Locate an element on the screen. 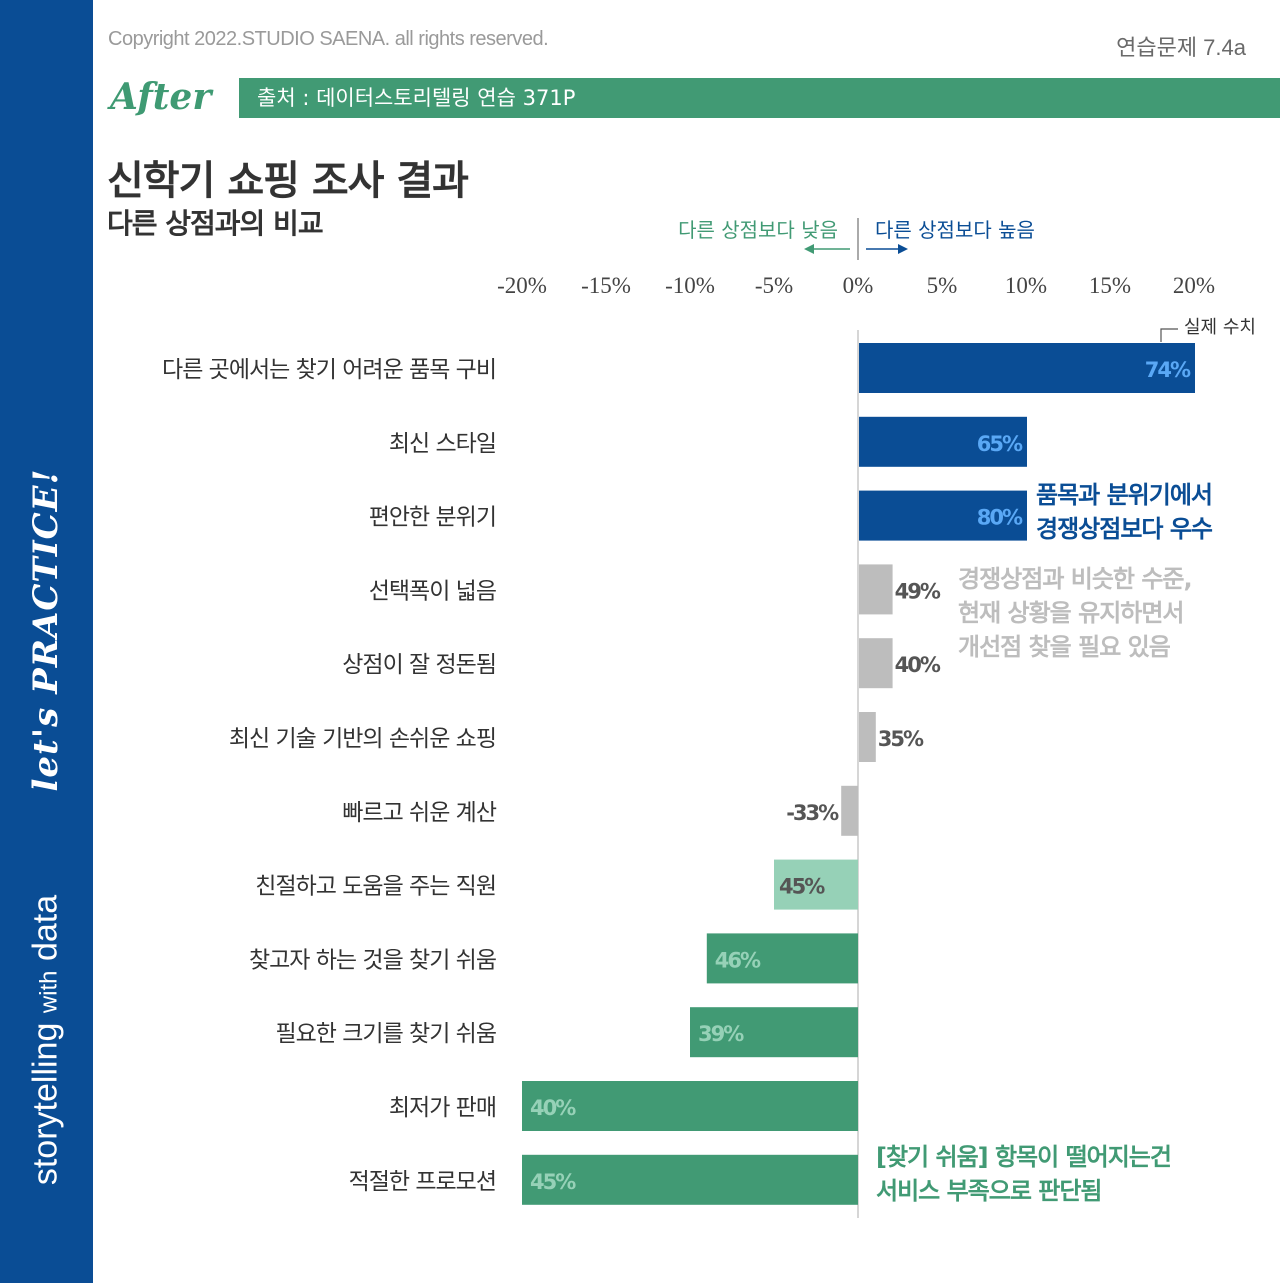  annotation-green-line: [찾기 쉬움] 항목이 떨어지는건 is located at coordinates (1024, 1157).